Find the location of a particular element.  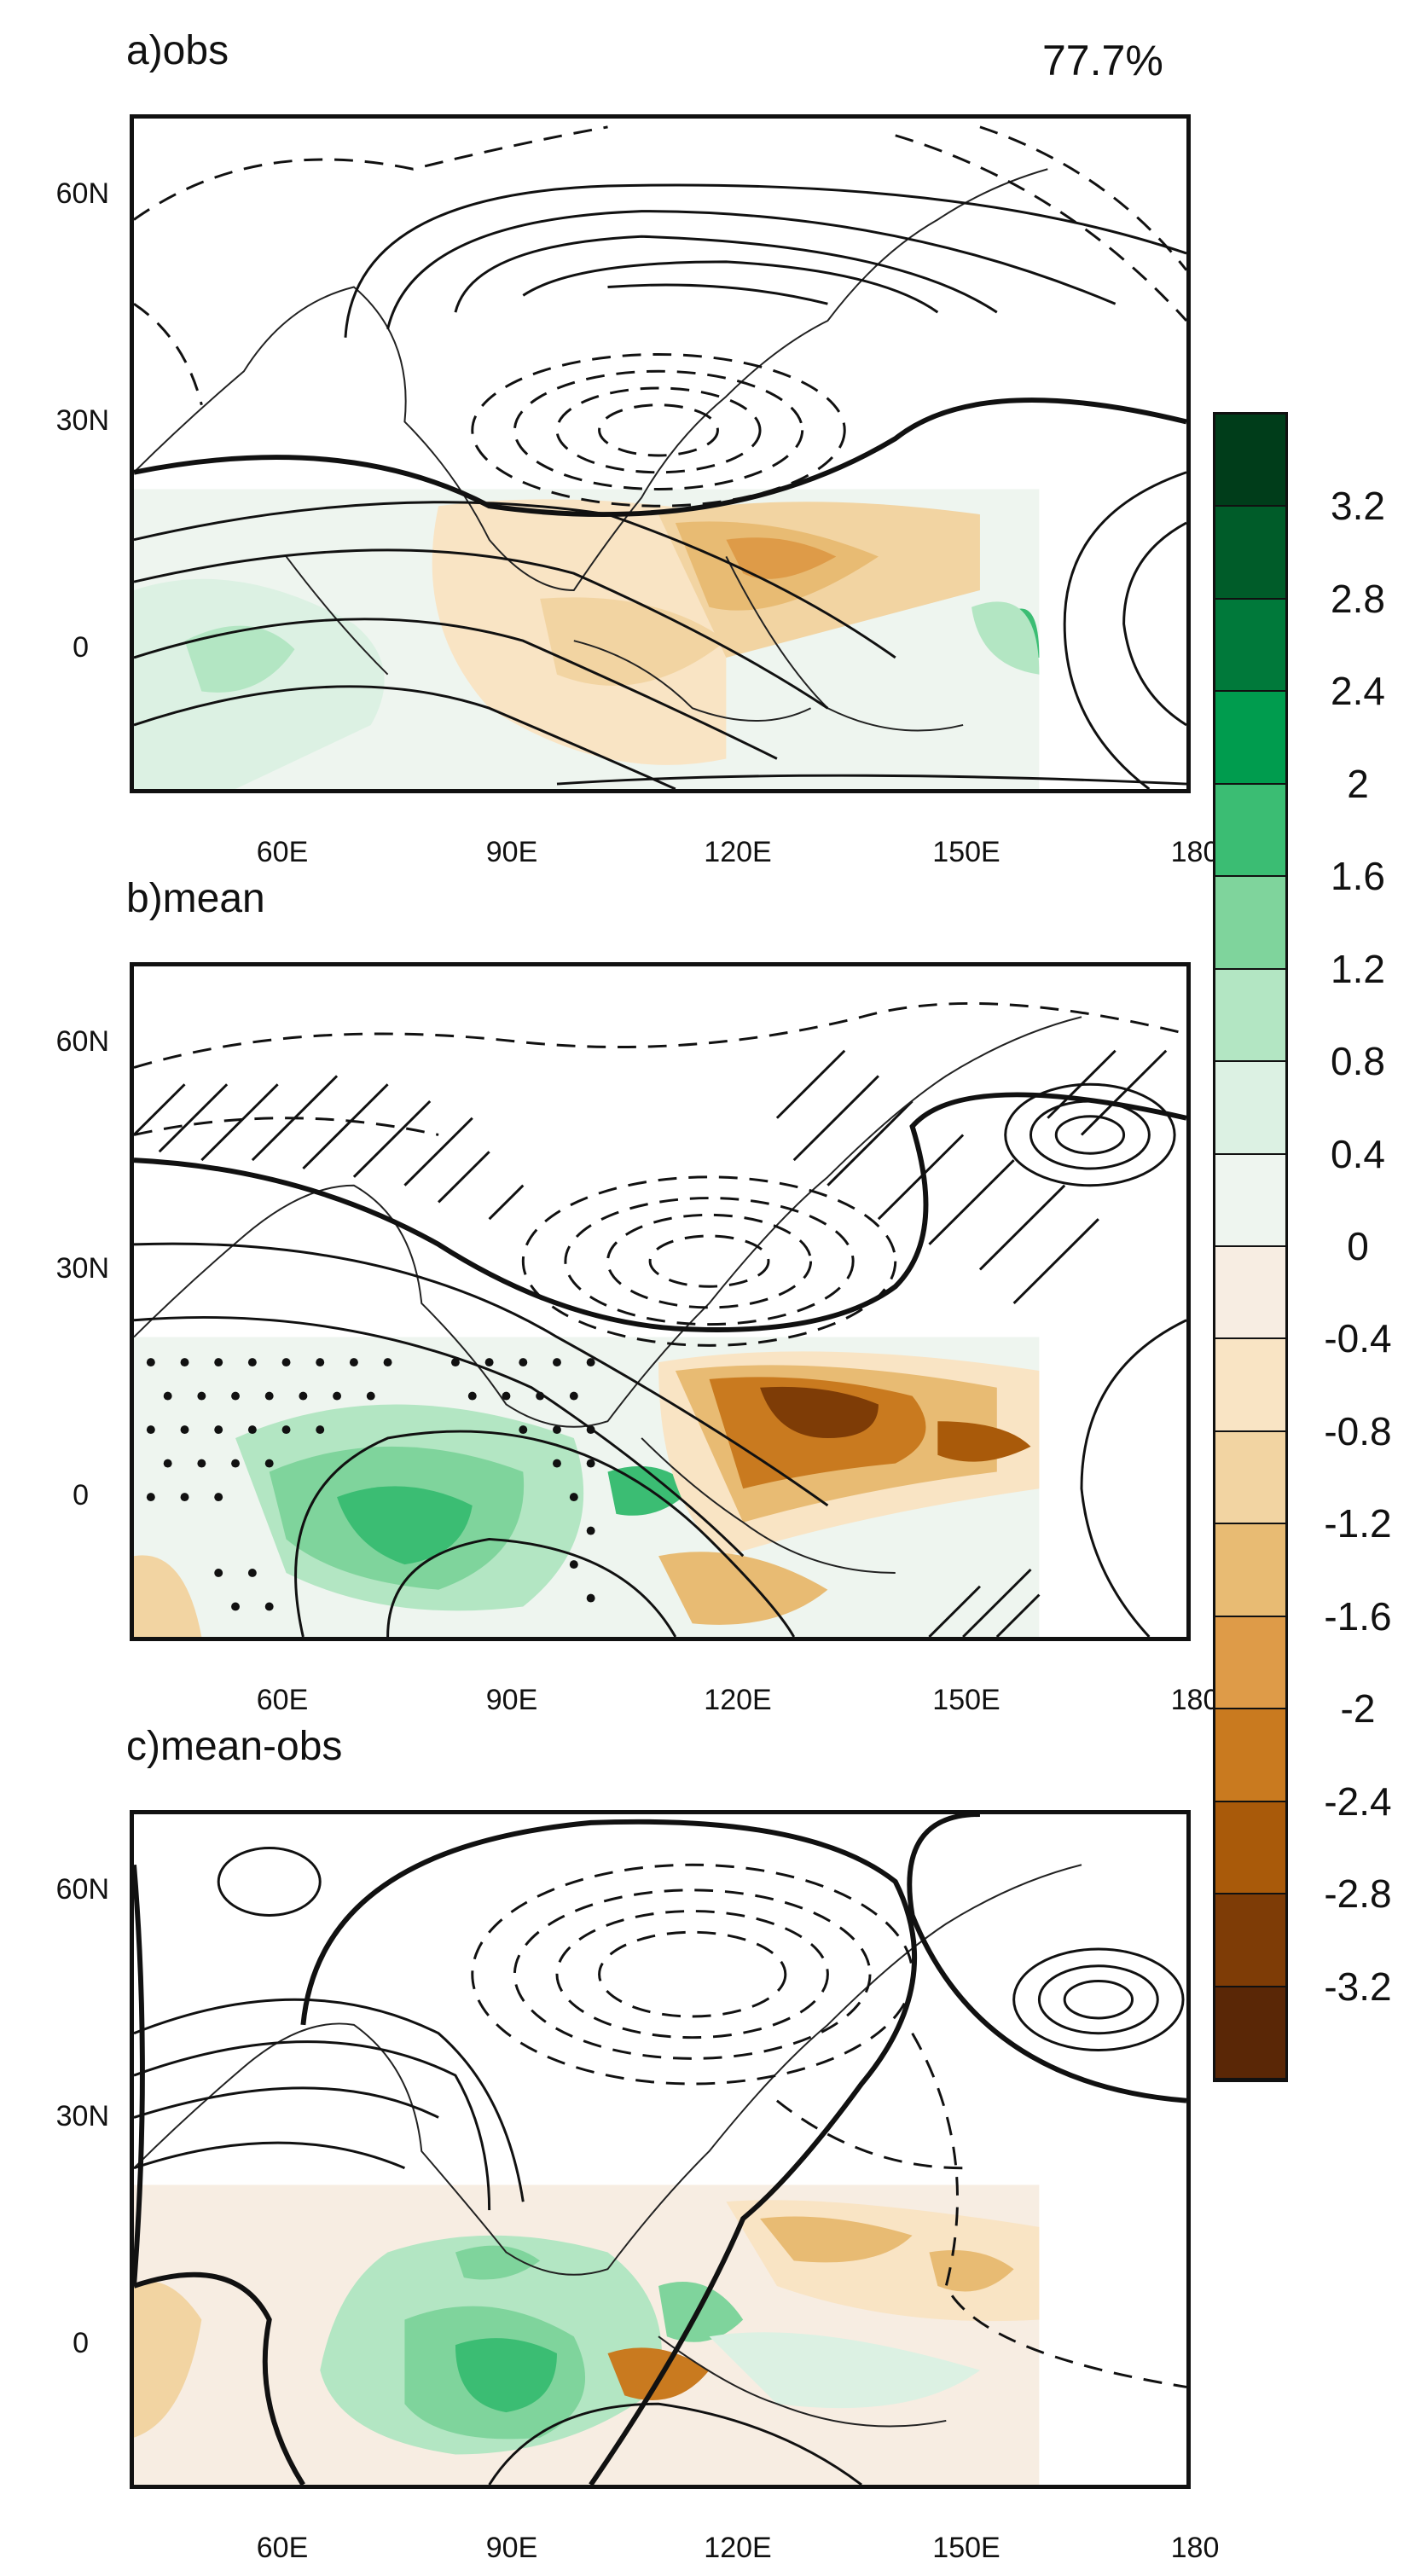

panel-a-lat-0: 0 is located at coordinates (80, 647).